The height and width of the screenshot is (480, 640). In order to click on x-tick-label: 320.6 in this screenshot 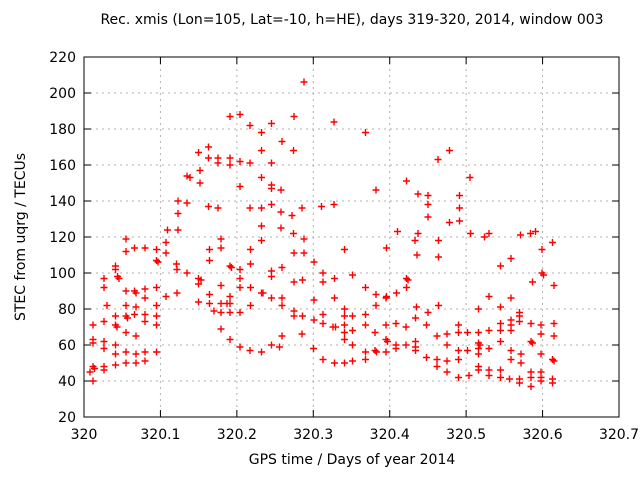, I will do `click(543, 435)`.